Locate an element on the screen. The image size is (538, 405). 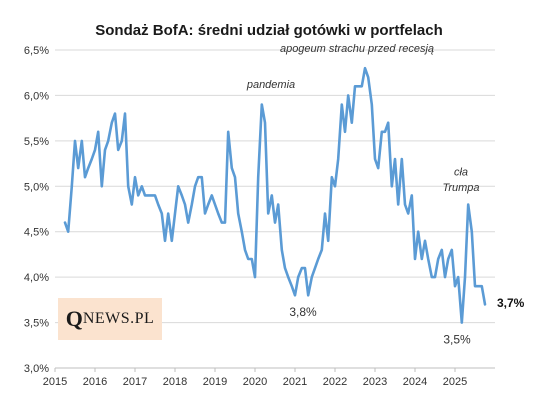
x-tick-label: 2018 is located at coordinates (175, 382).